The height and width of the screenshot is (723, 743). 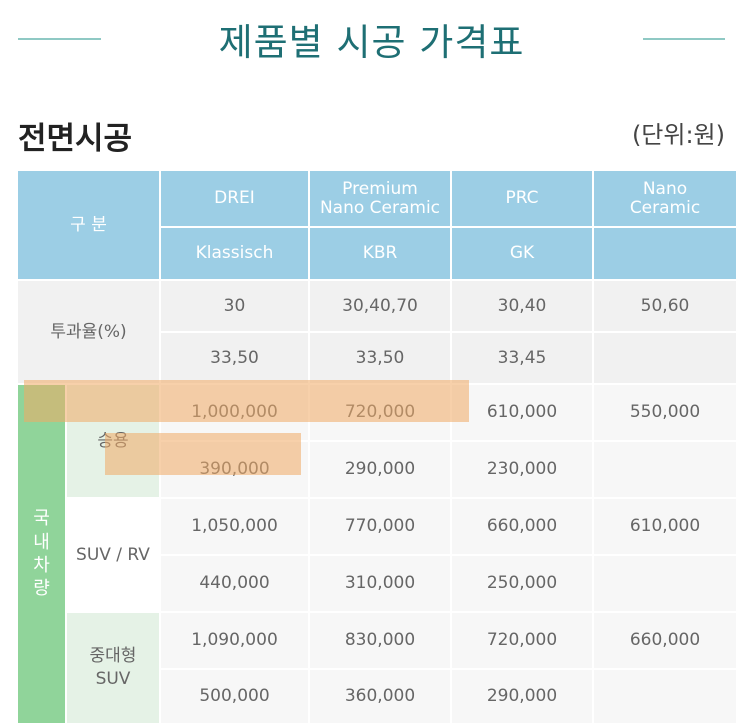 What do you see at coordinates (41, 554) in the screenshot?
I see `domestic-vehicle-label: 국 내 차 량` at bounding box center [41, 554].